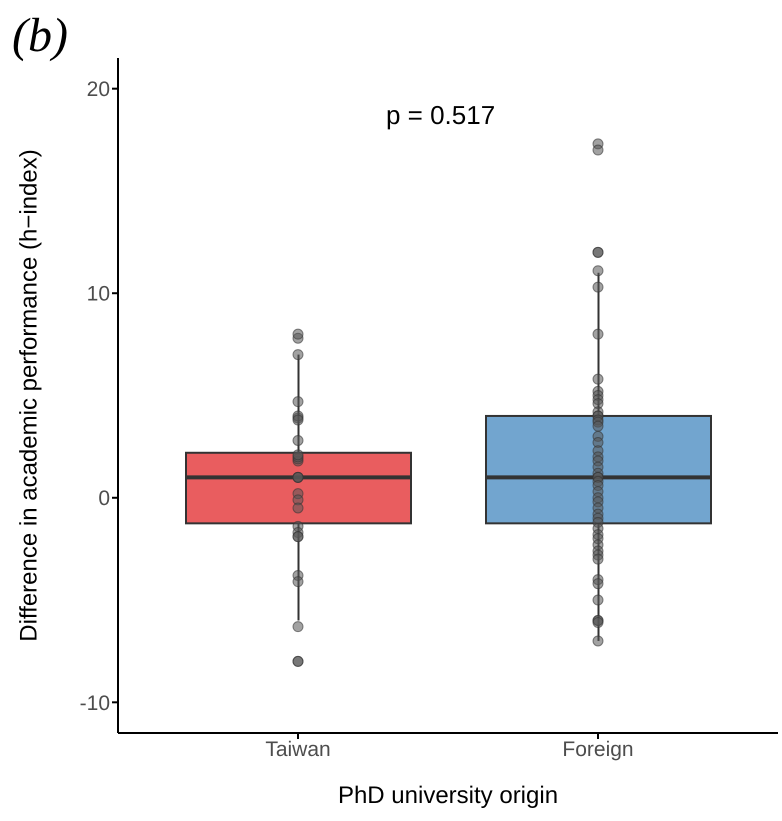 This screenshot has width=782, height=821. What do you see at coordinates (29, 395) in the screenshot?
I see `y-axis-title: Difference in academic performance (h−index)` at bounding box center [29, 395].